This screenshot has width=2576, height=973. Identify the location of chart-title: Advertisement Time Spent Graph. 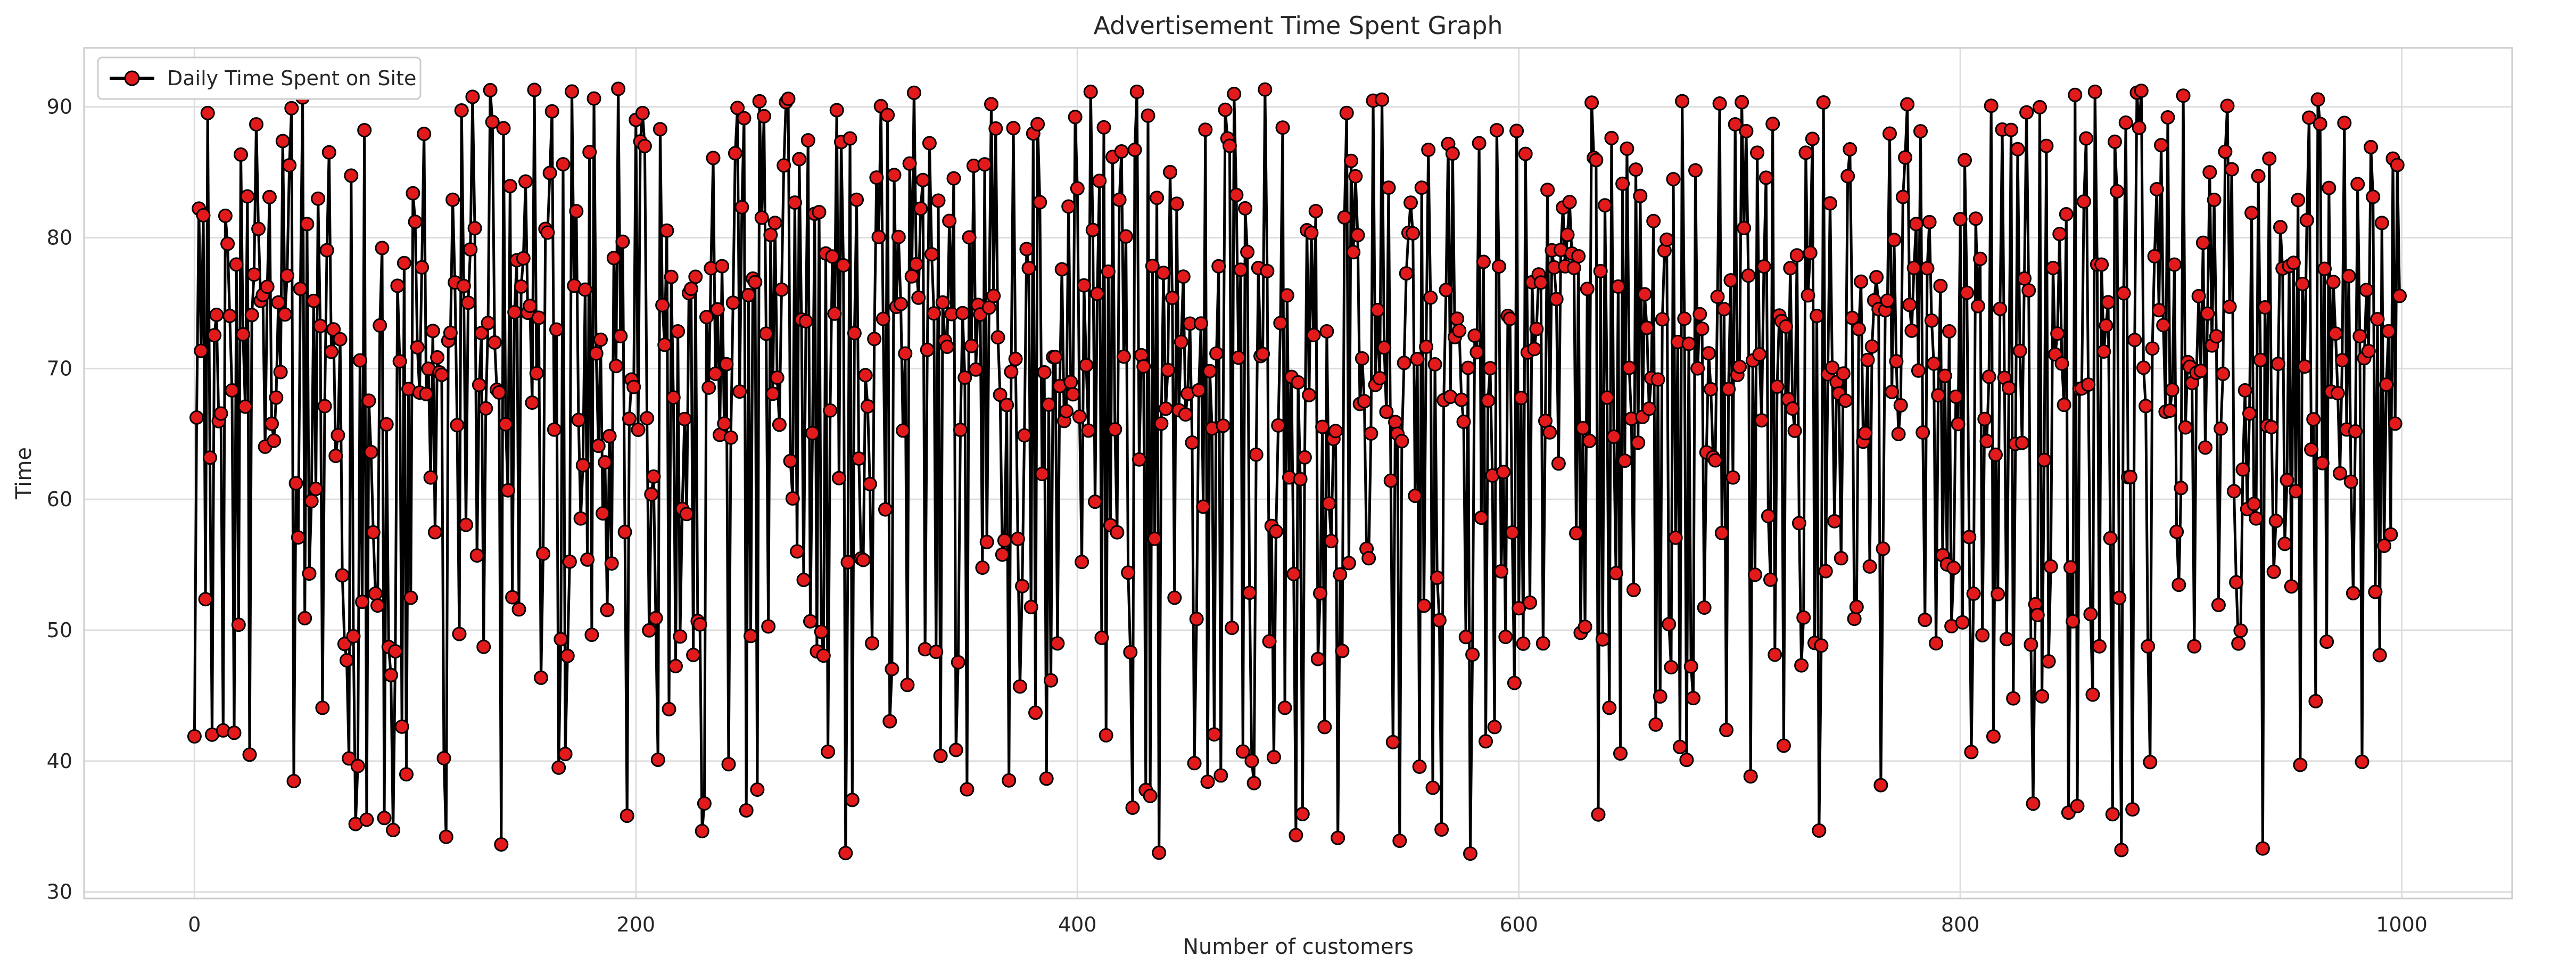
(1297, 25).